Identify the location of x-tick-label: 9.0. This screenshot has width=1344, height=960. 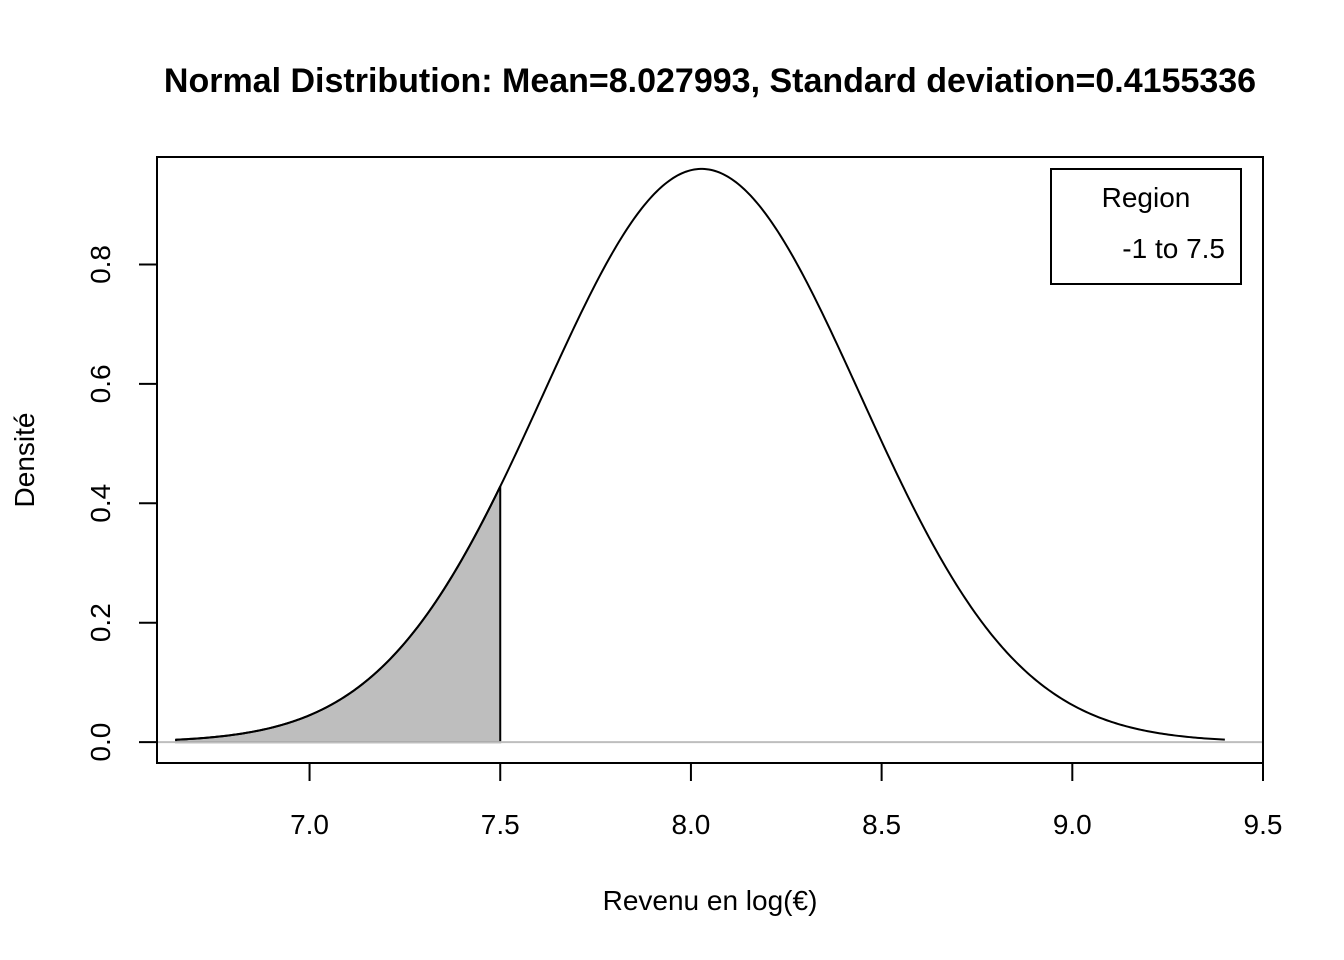
(1072, 824).